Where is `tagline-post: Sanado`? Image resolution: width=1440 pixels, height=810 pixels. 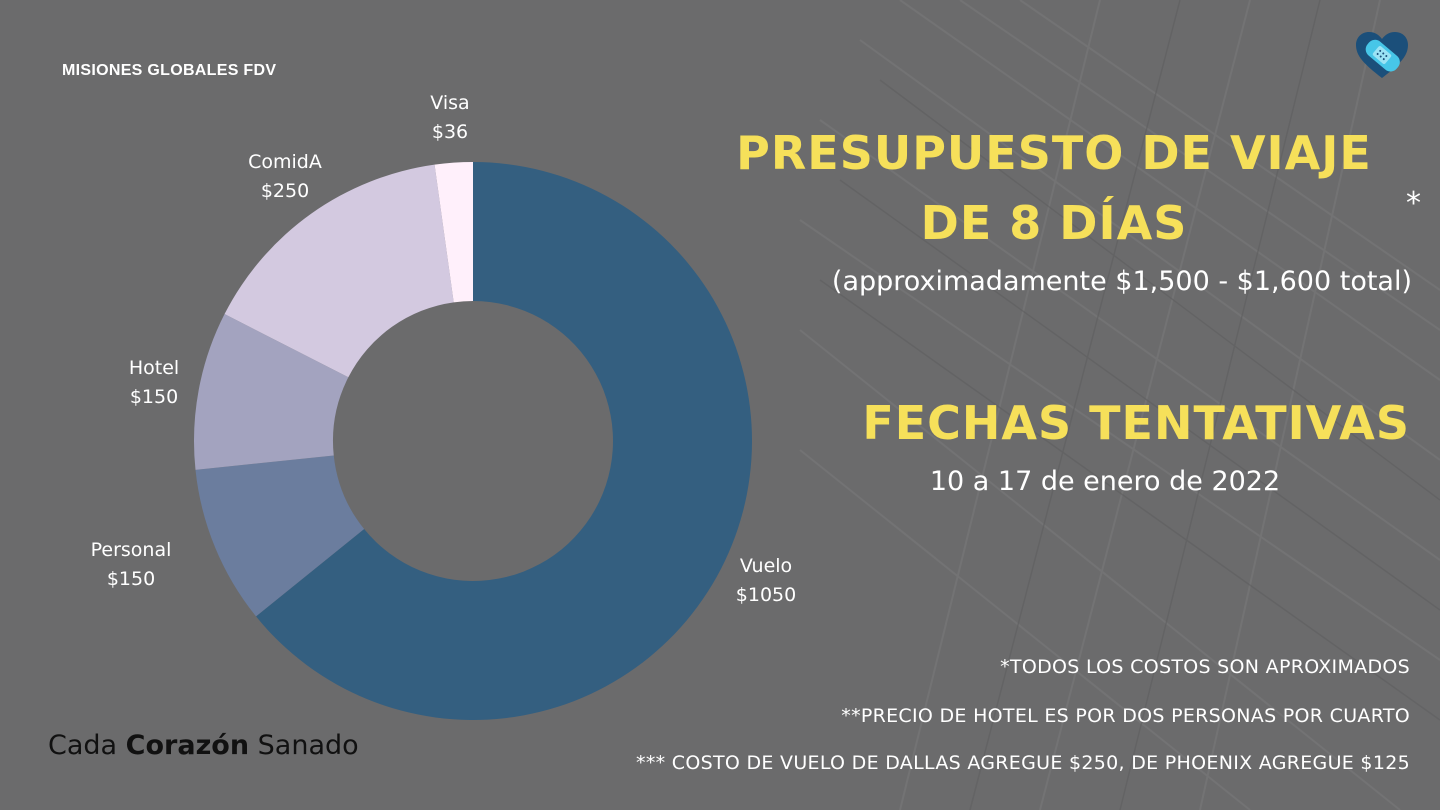
tagline-post: Sanado is located at coordinates (304, 745).